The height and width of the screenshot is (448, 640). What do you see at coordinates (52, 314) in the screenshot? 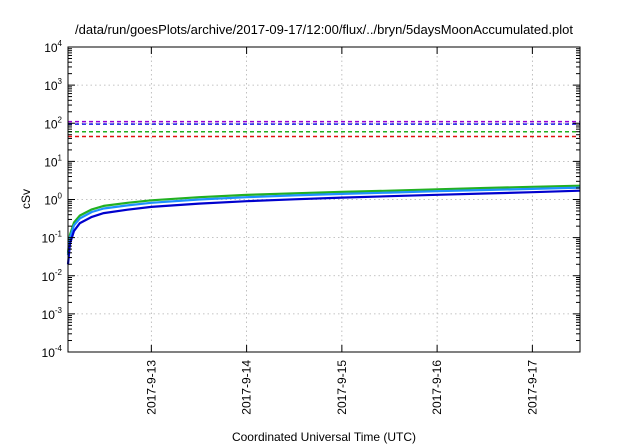
I see `y-tick-label: 10⁻³` at bounding box center [52, 314].